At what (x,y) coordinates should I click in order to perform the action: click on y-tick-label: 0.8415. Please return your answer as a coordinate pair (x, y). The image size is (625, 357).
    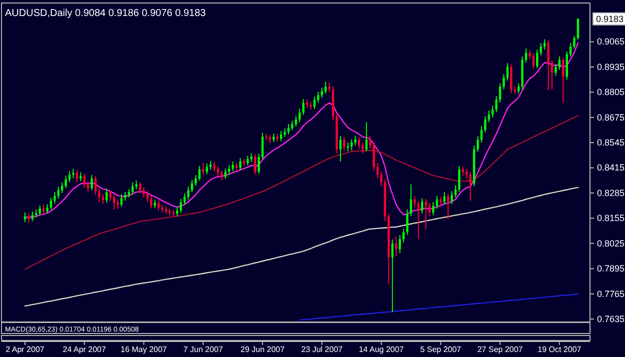
    Looking at the image, I should click on (611, 167).